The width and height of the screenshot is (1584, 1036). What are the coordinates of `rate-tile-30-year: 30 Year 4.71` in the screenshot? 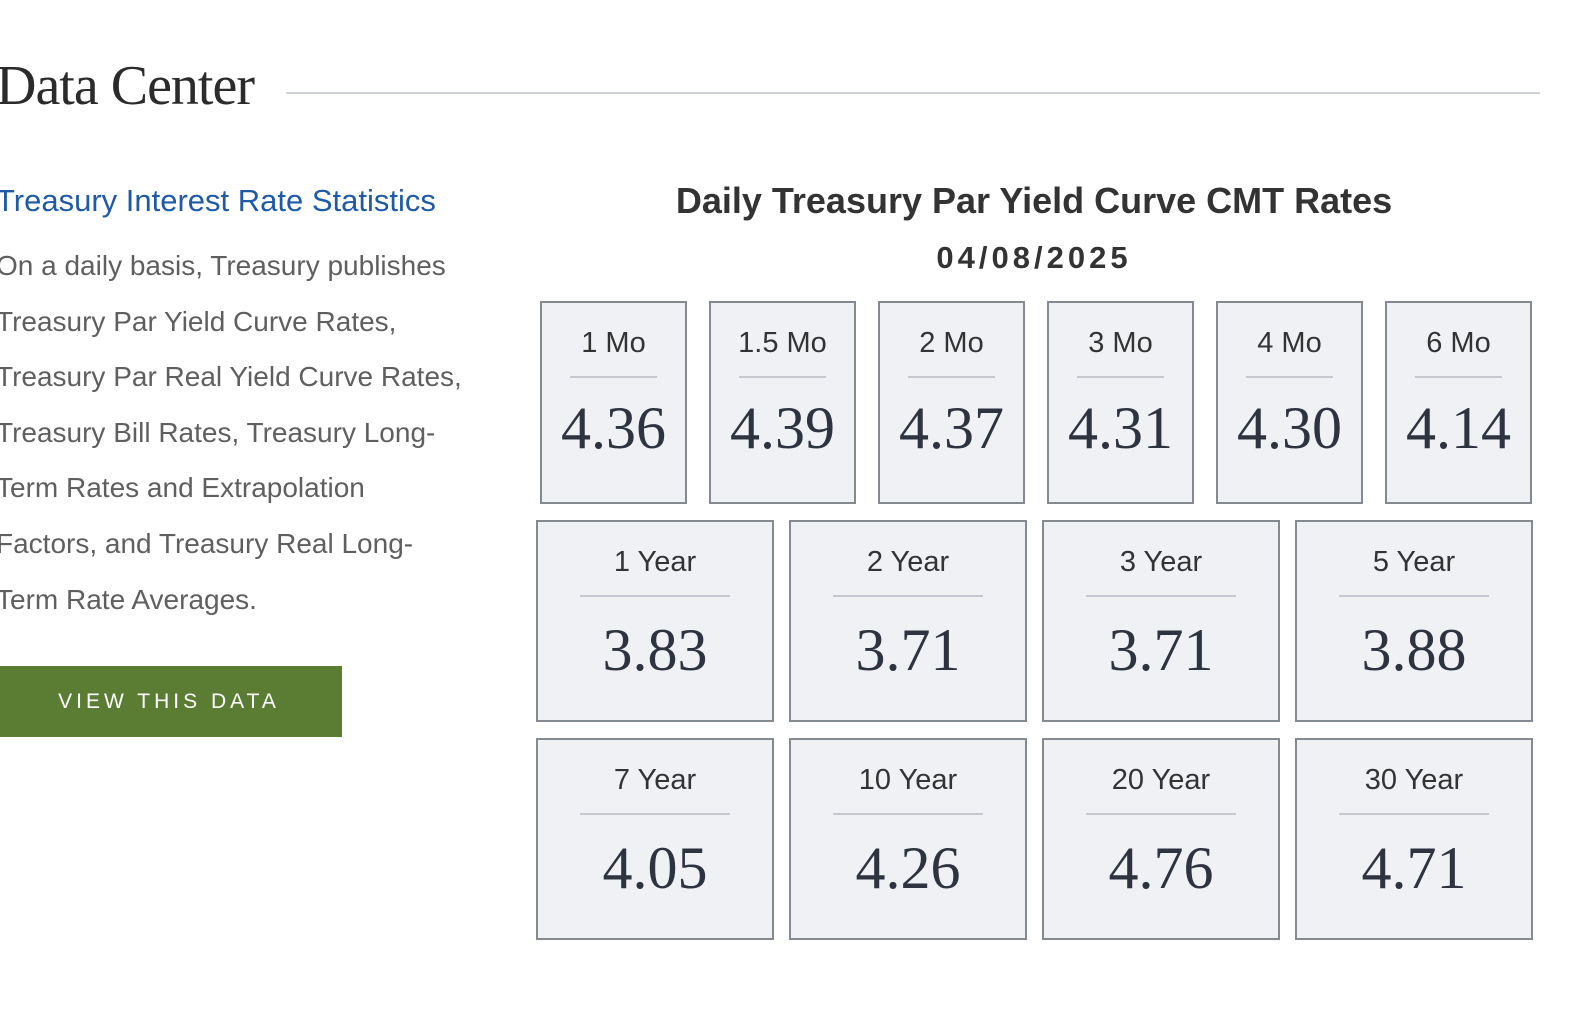 It's located at (1414, 839).